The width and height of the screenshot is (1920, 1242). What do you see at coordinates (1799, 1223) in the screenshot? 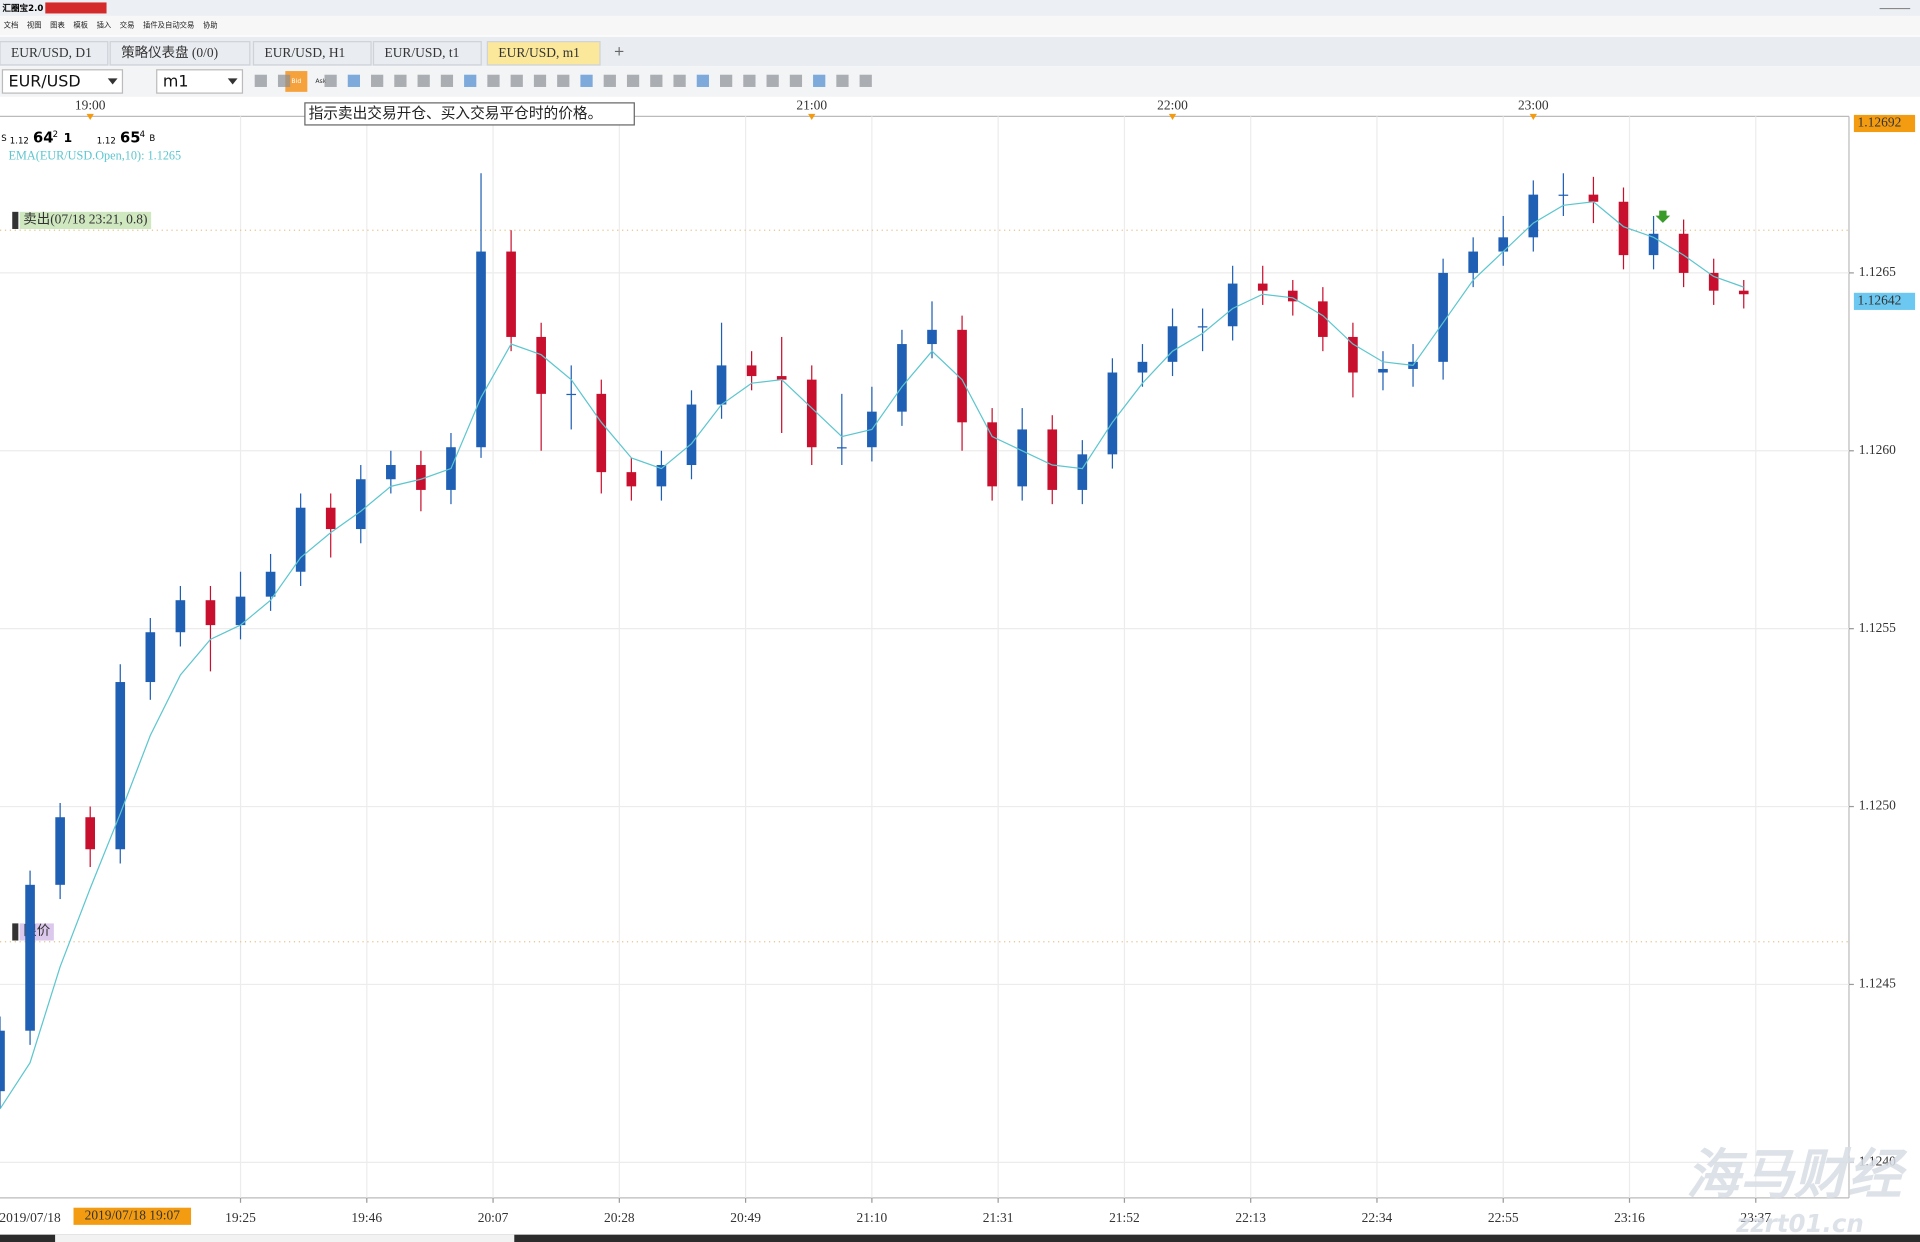
I see `watermark-url: zzrt01.cn` at bounding box center [1799, 1223].